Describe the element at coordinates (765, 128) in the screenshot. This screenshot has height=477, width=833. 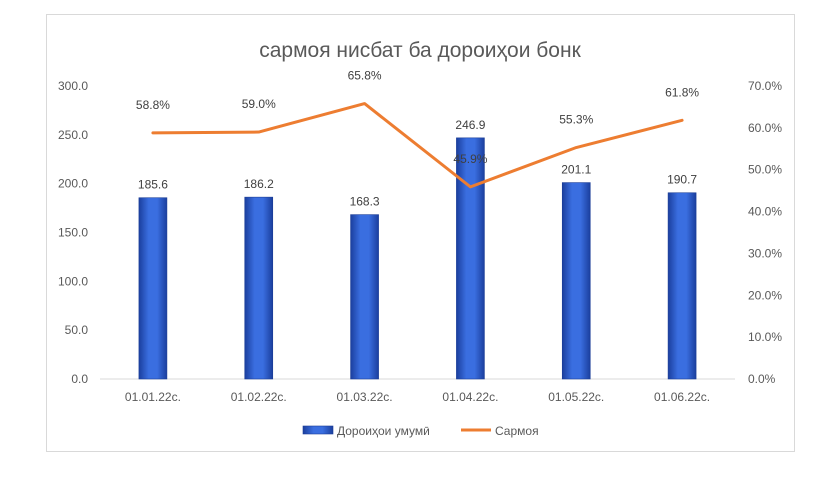
I see `y2-tick-label: 60.0%` at that location.